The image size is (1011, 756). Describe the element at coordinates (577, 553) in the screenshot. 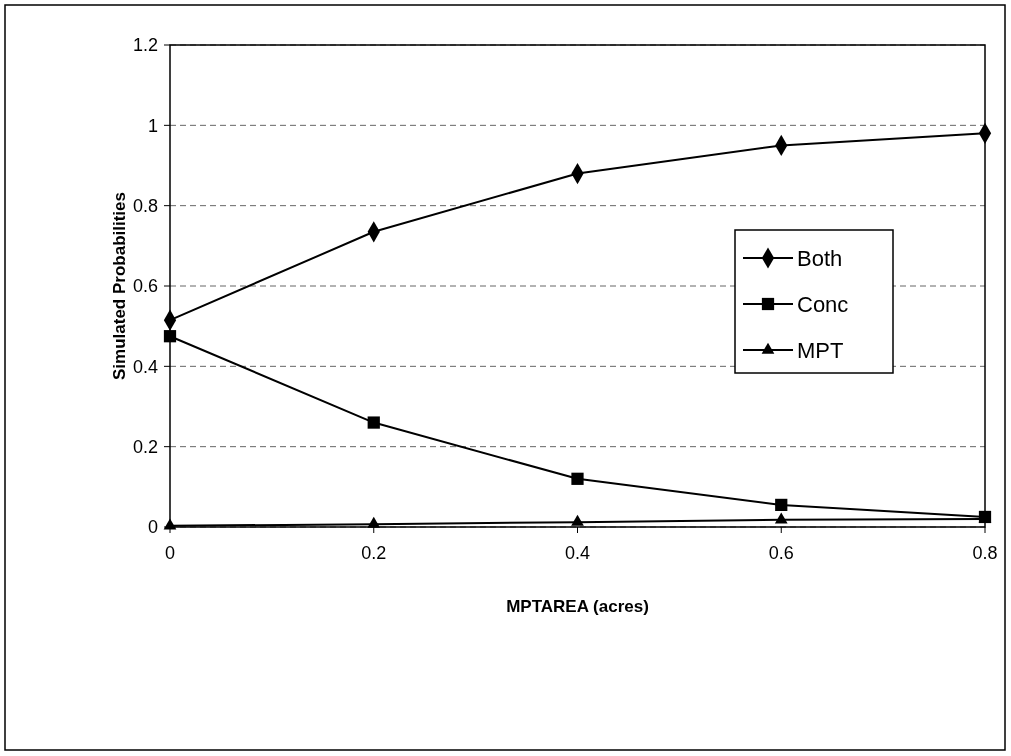

I see `x-tick-label: 0.4` at that location.